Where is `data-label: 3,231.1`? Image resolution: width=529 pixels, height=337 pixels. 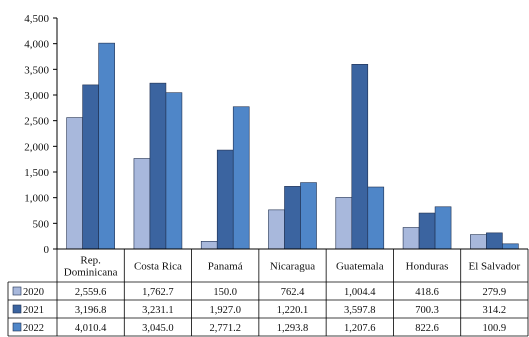
data-label: 3,231.1 is located at coordinates (158, 310).